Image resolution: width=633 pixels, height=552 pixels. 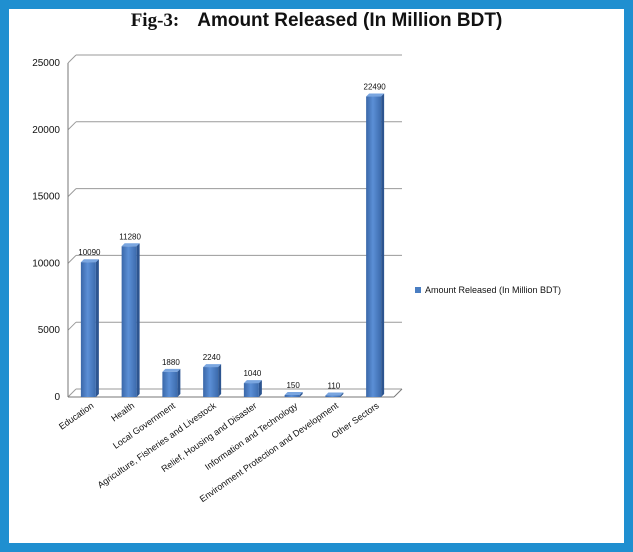 What do you see at coordinates (212, 357) in the screenshot?
I see `data-label: 2240` at bounding box center [212, 357].